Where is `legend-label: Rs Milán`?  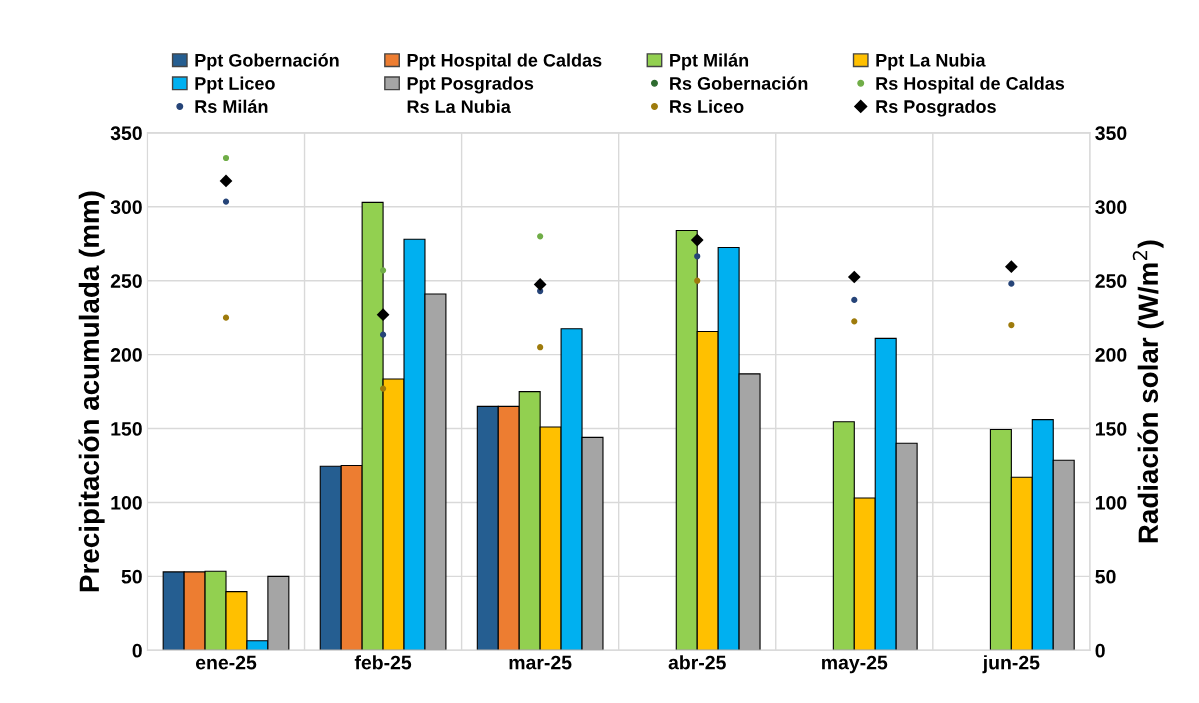
legend-label: Rs Milán is located at coordinates (231, 106).